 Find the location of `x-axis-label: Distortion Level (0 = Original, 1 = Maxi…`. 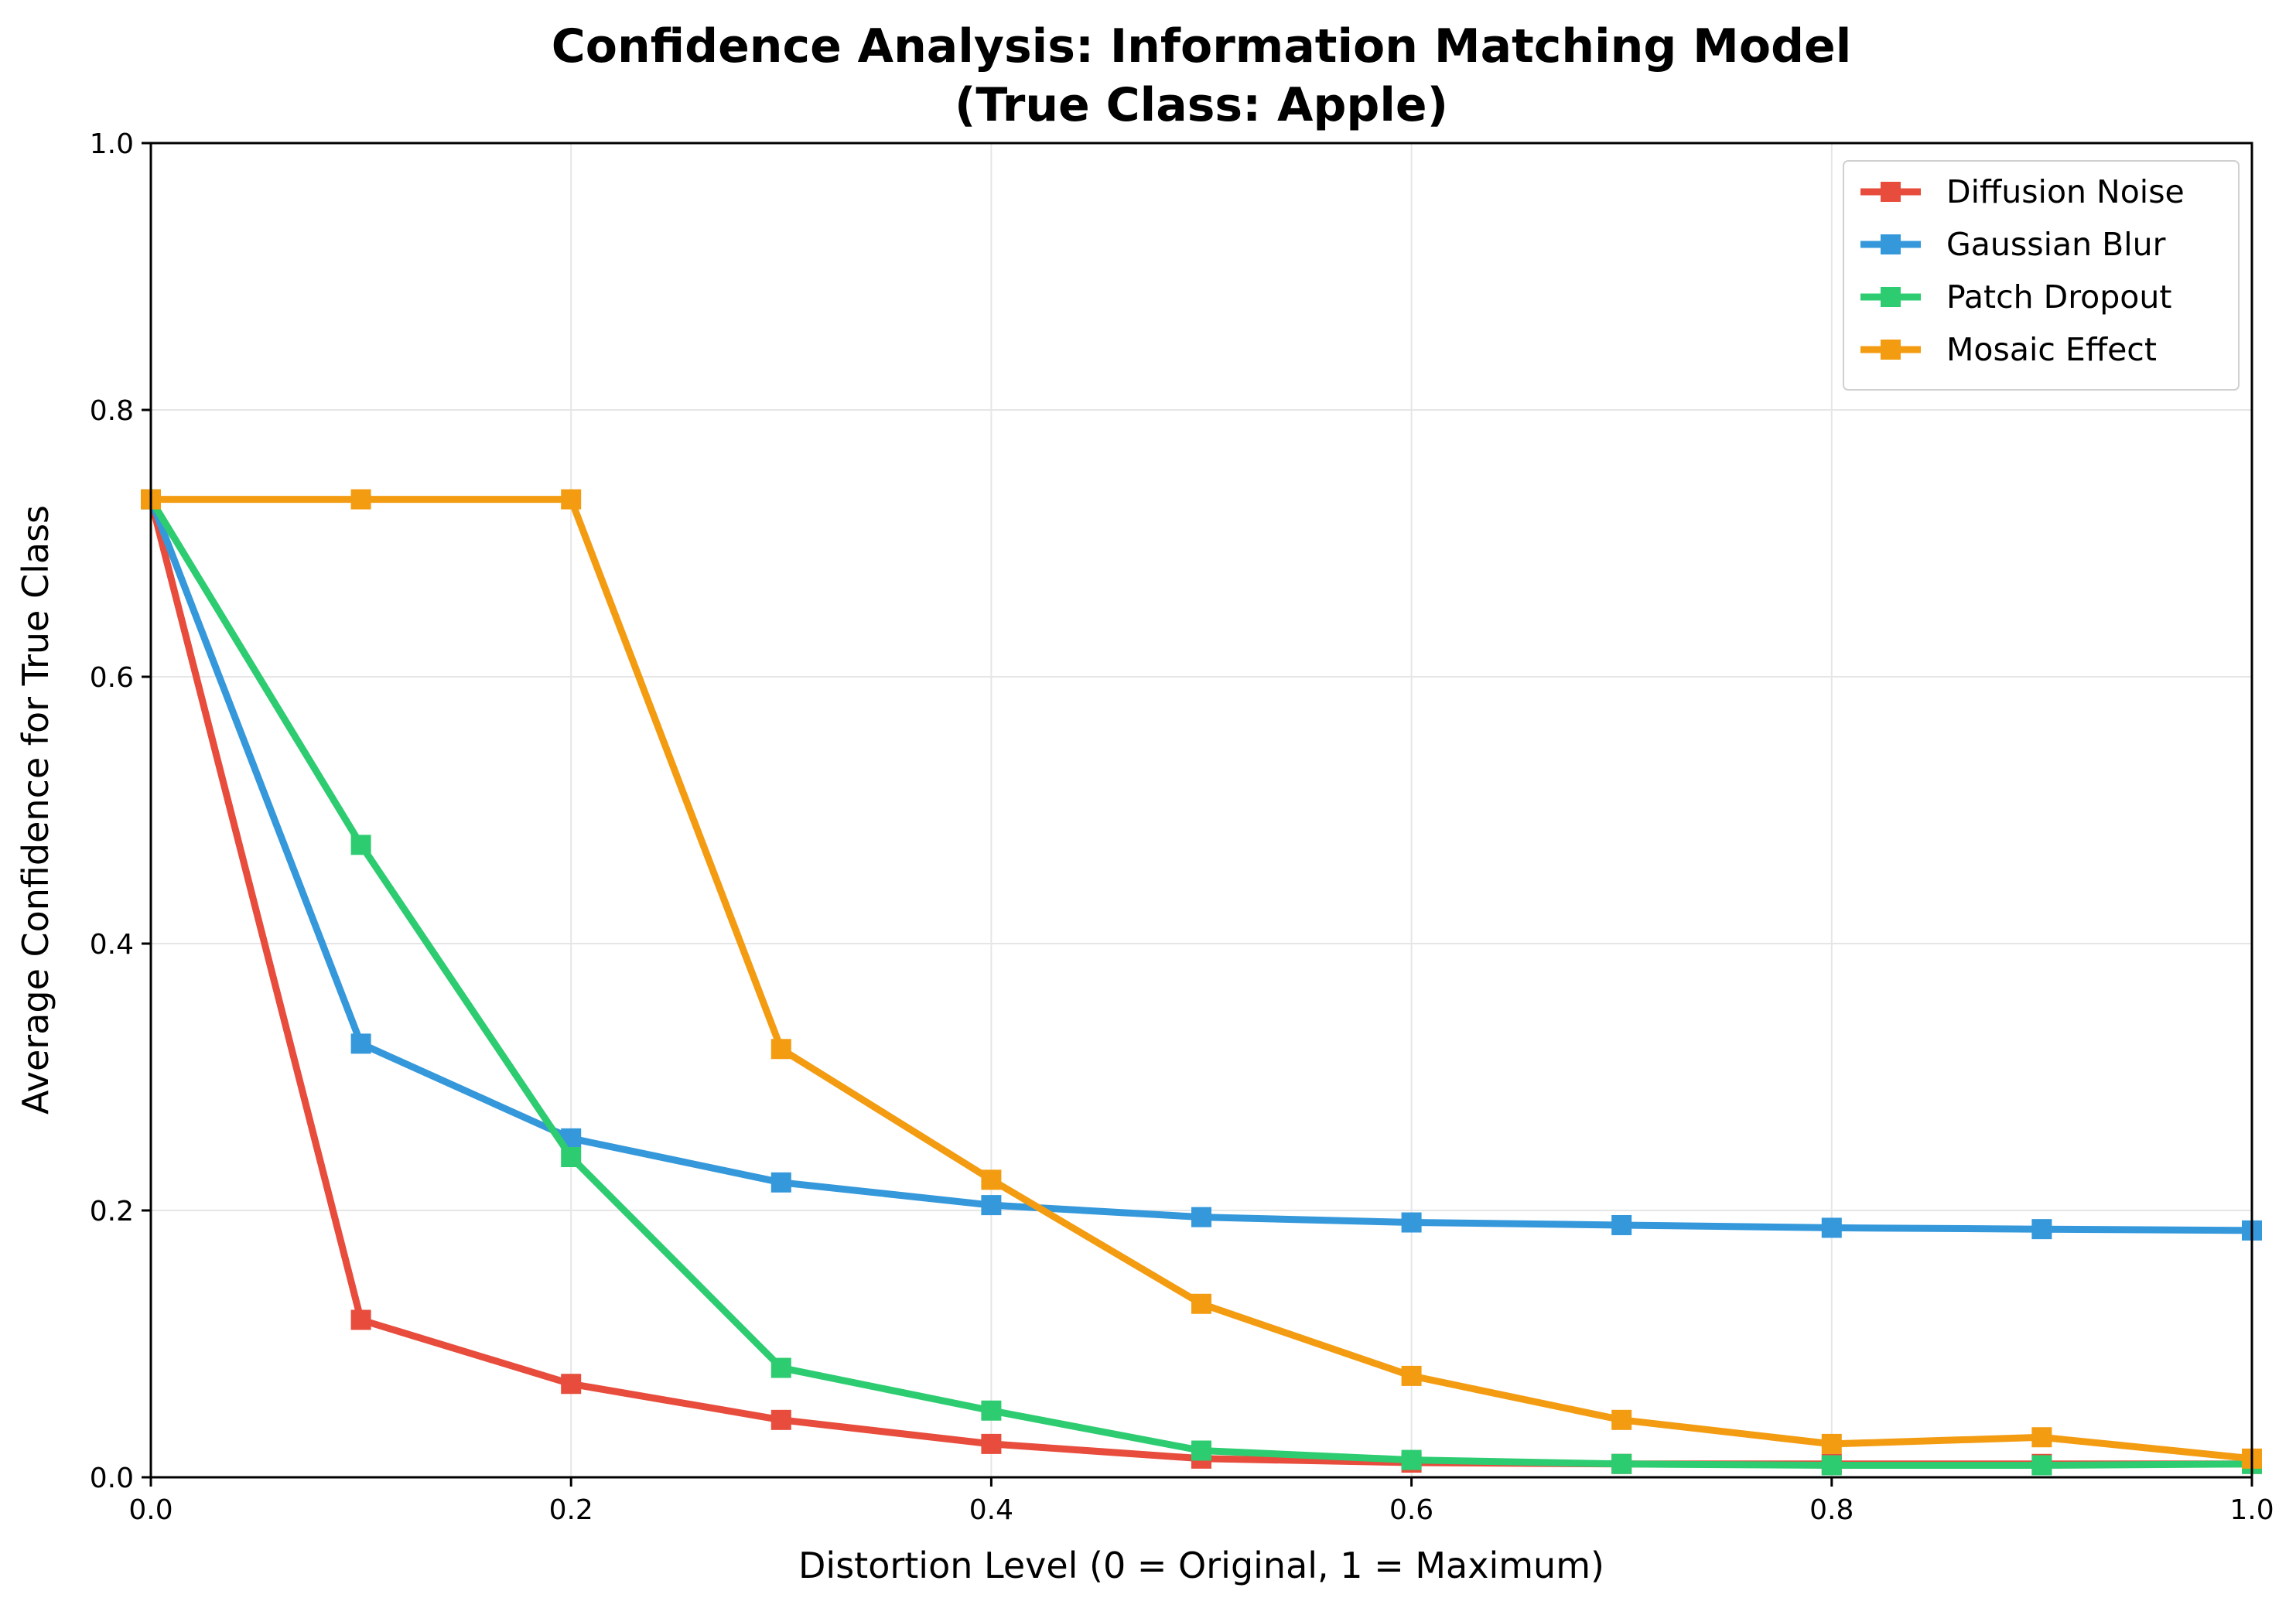

x-axis-label: Distortion Level (0 = Original, 1 = Maxi… is located at coordinates (1201, 1566).